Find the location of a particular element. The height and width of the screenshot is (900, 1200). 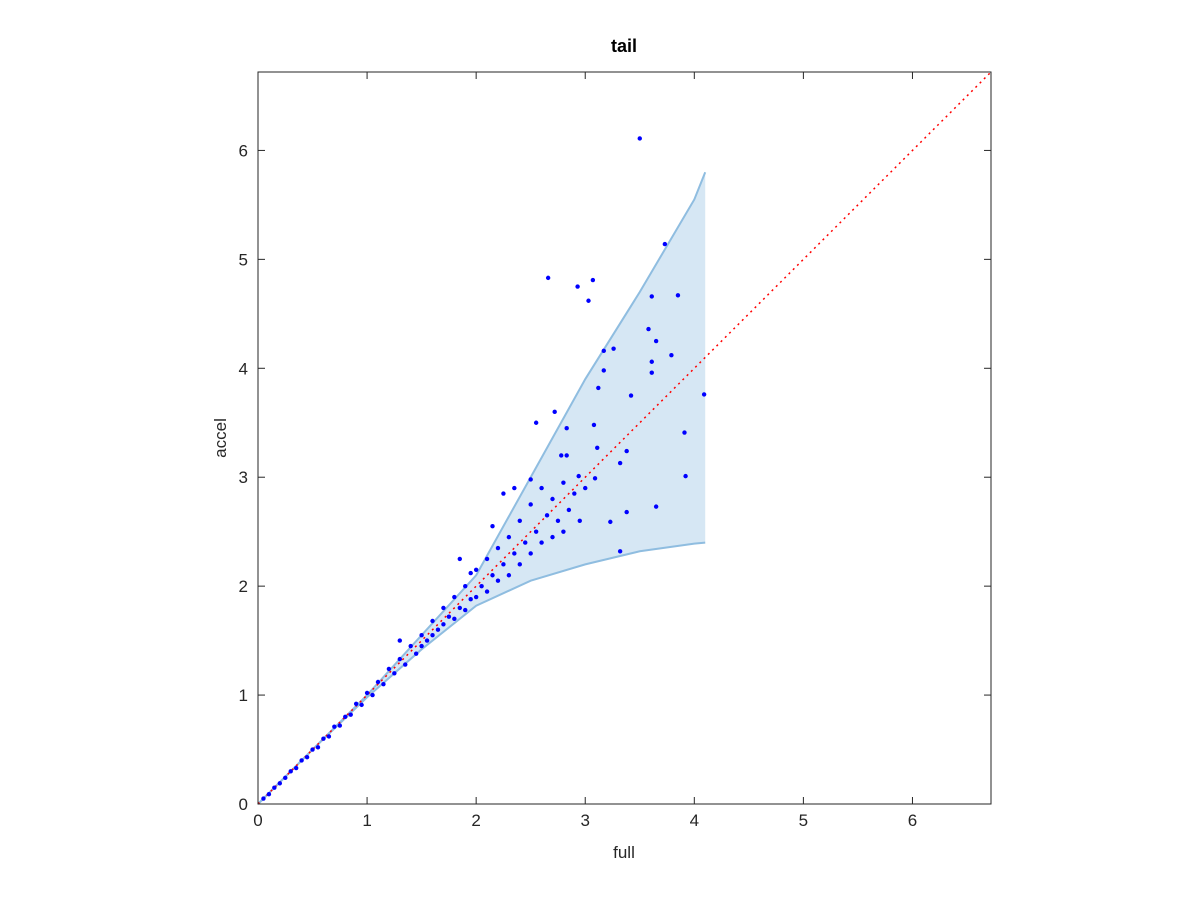

x-tick-label: 1 is located at coordinates (366, 820).